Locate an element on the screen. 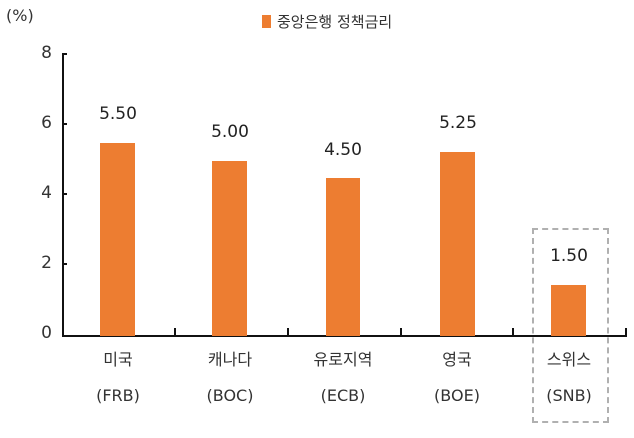 The width and height of the screenshot is (634, 438). category-label-boc: 캐나다 (BOC) is located at coordinates (230, 377).